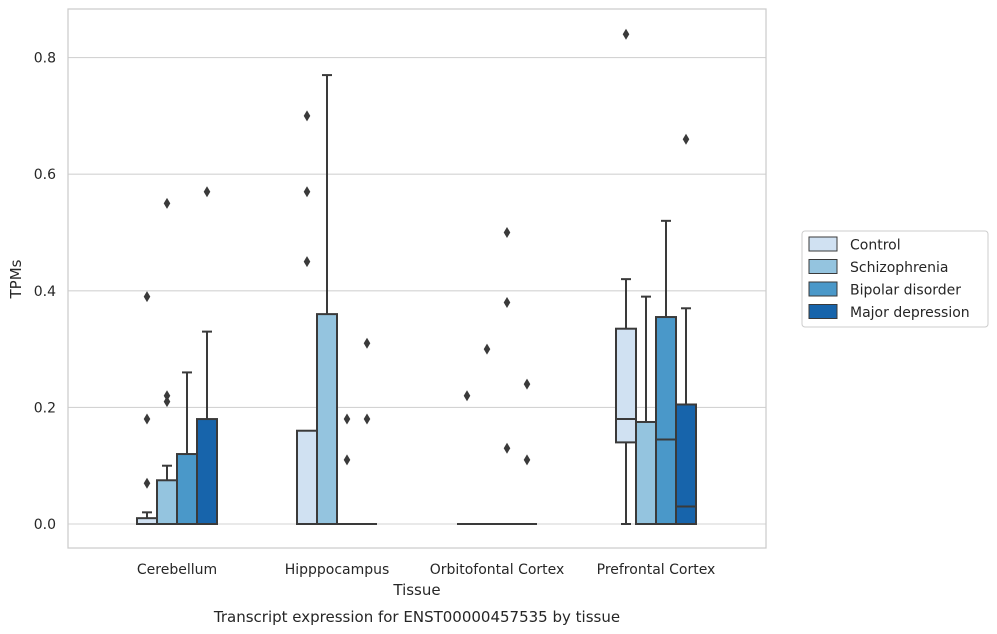 Image resolution: width=997 pixels, height=634 pixels. I want to click on x-tick-label: Hipppocampus, so click(337, 570).